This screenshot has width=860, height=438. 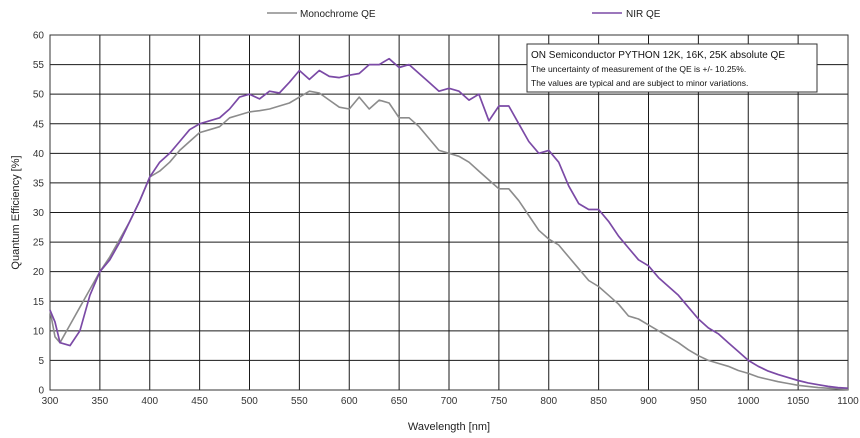 I want to click on x-tick-label-800: 800, so click(x=548, y=401).